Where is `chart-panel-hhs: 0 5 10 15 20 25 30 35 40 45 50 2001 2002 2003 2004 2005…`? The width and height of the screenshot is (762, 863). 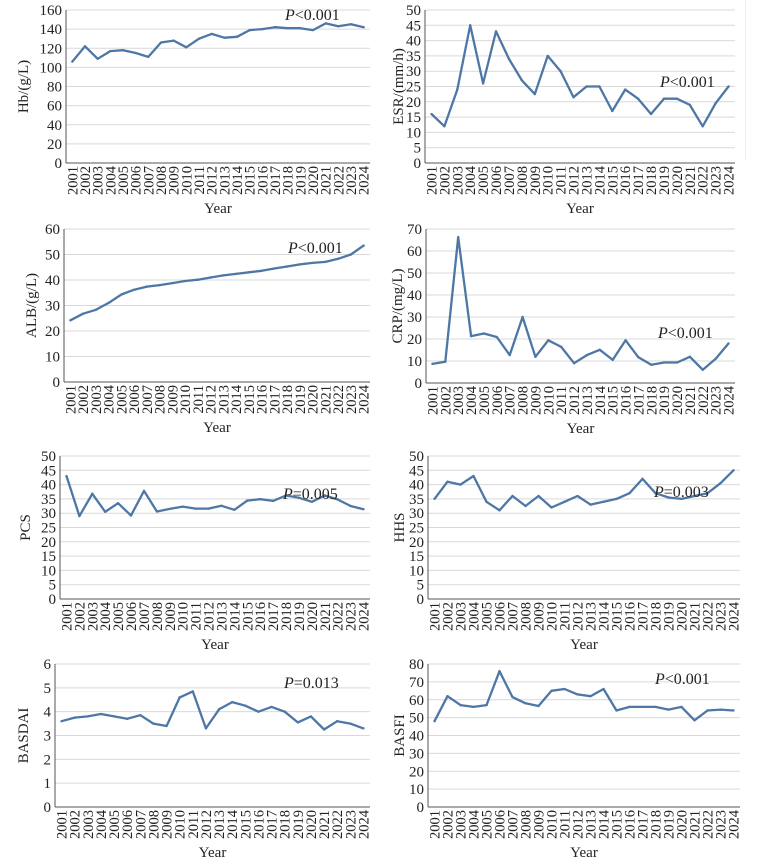 chart-panel-hhs: 0 5 10 15 20 25 30 35 40 45 50 2001 2002 2003 2004 2005… is located at coordinates (571, 544).